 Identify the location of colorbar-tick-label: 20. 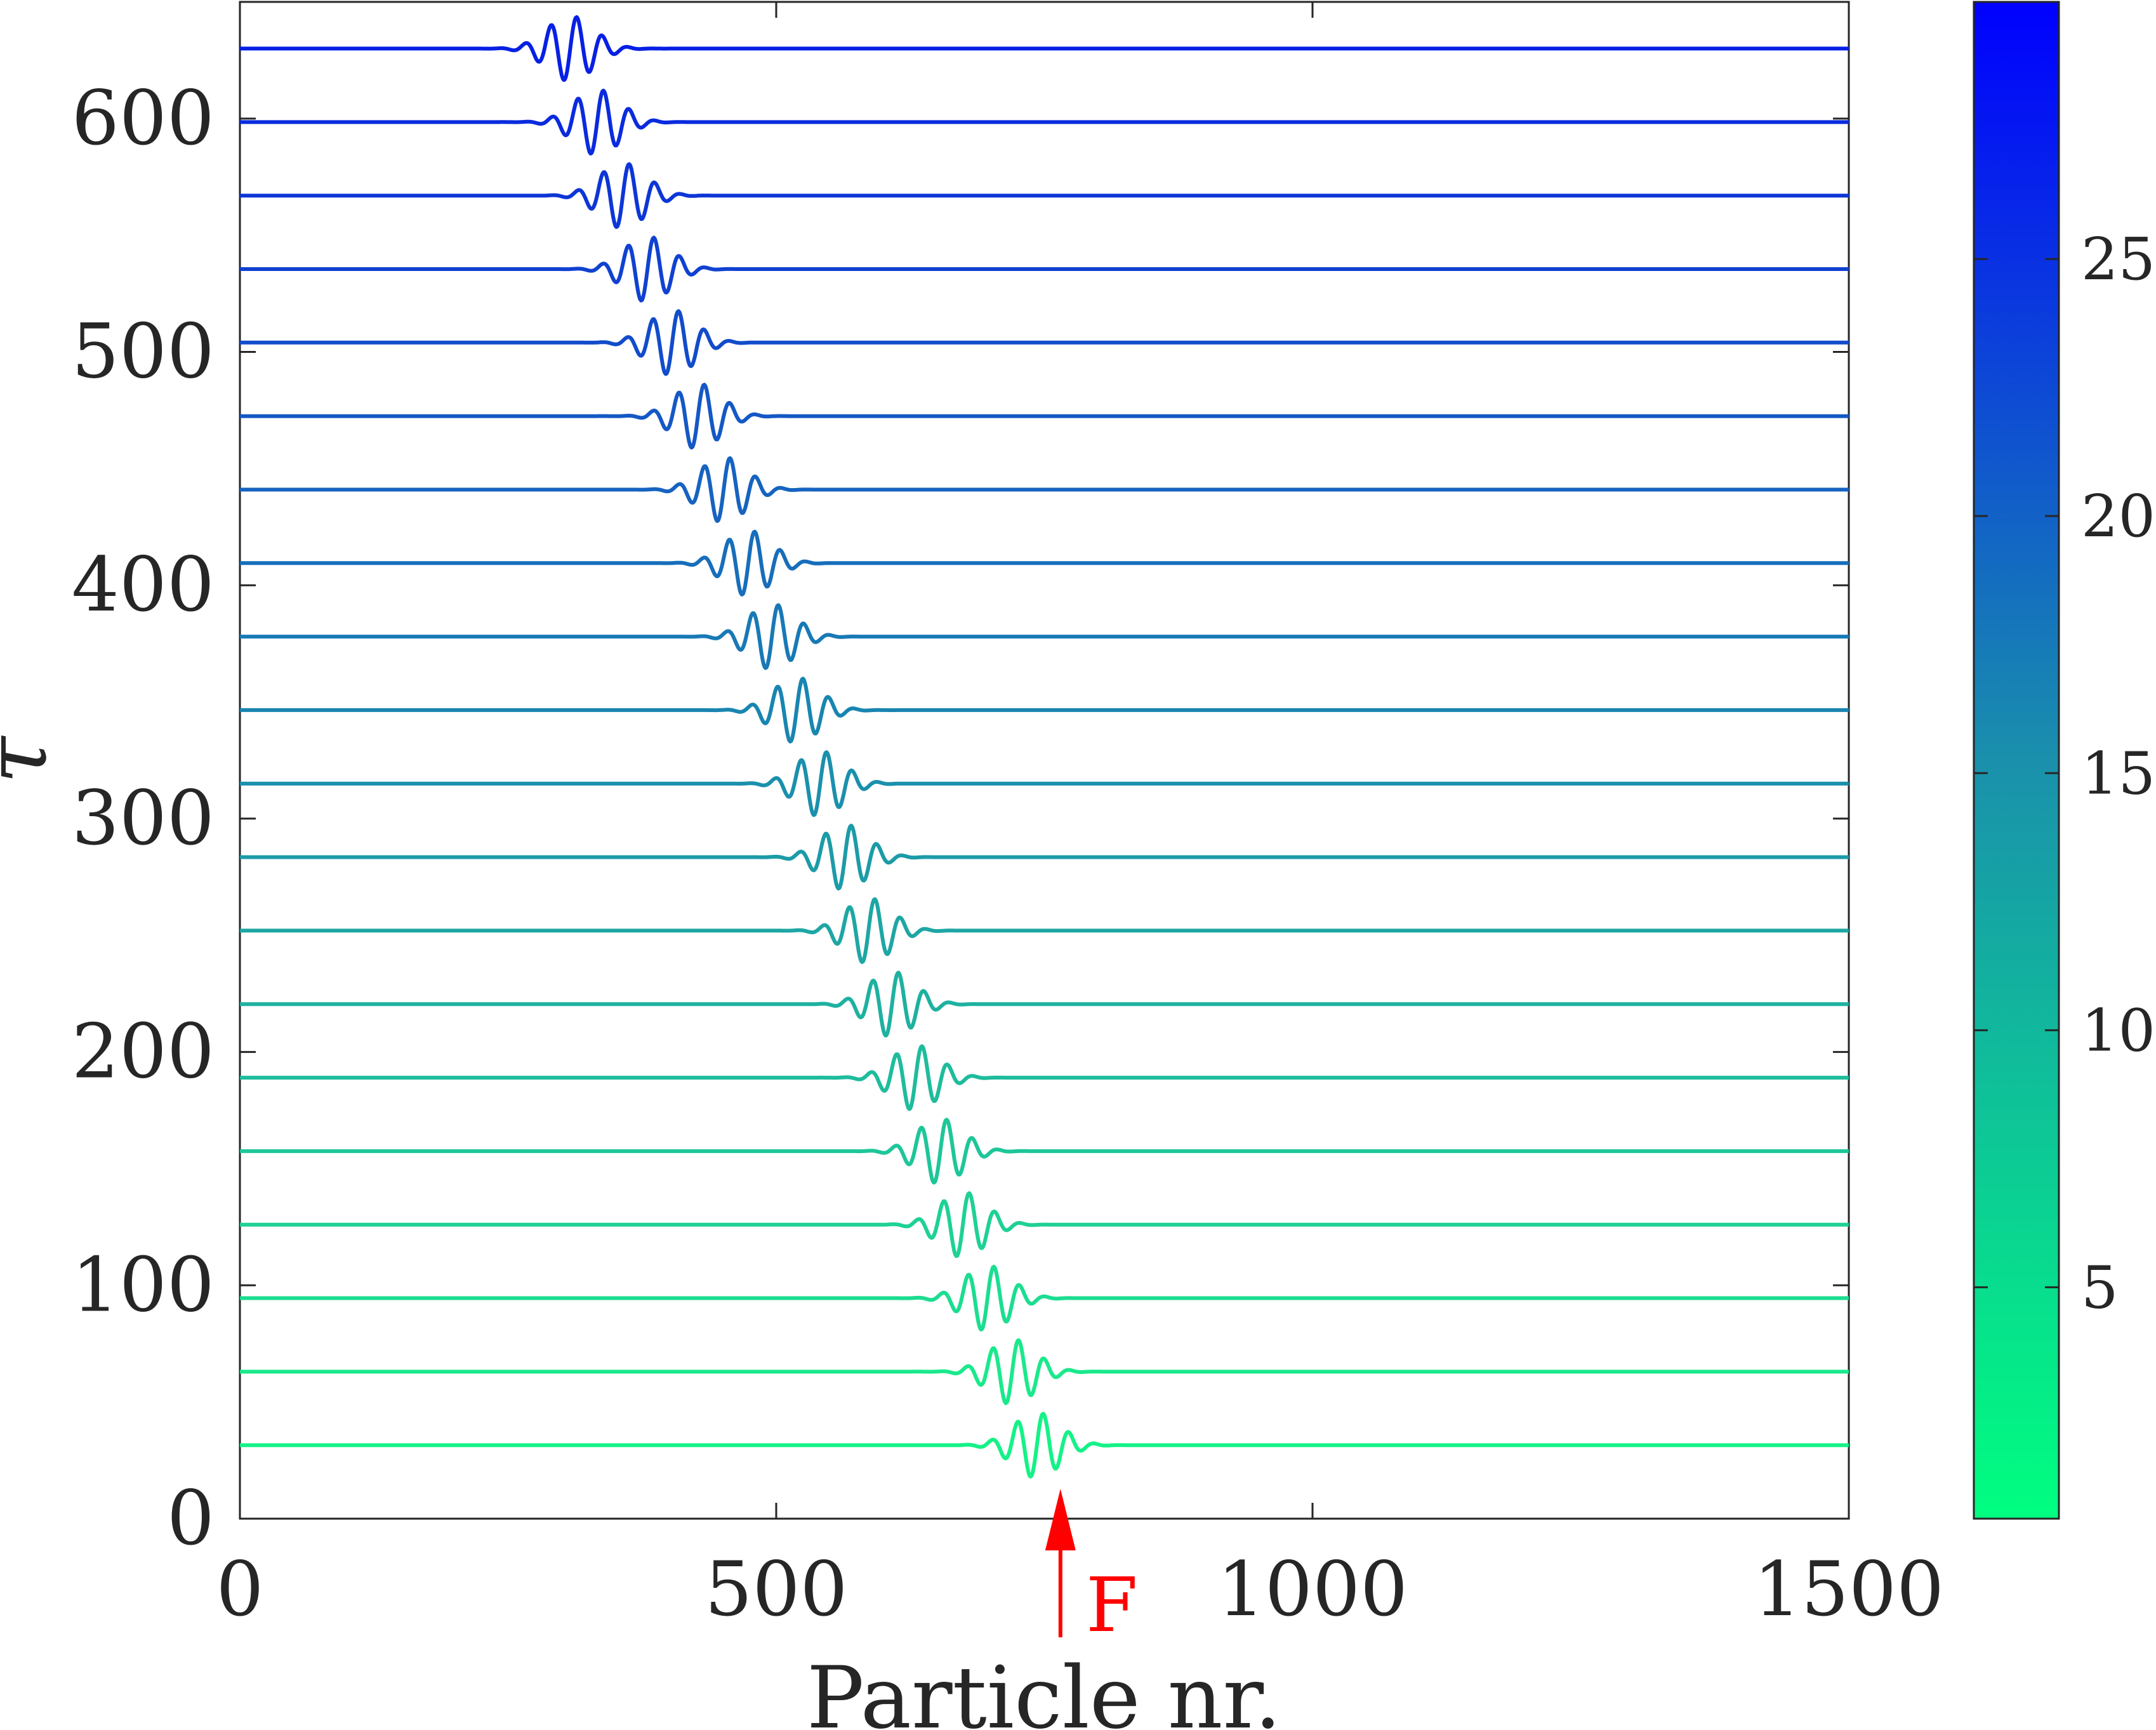
(2118, 516).